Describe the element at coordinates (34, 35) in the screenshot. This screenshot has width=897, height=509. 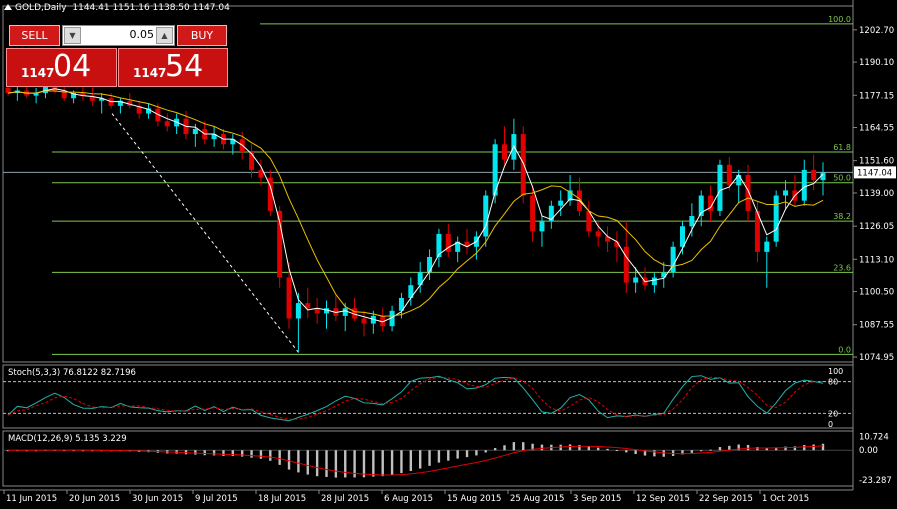
I see `sell-button: SELL` at that location.